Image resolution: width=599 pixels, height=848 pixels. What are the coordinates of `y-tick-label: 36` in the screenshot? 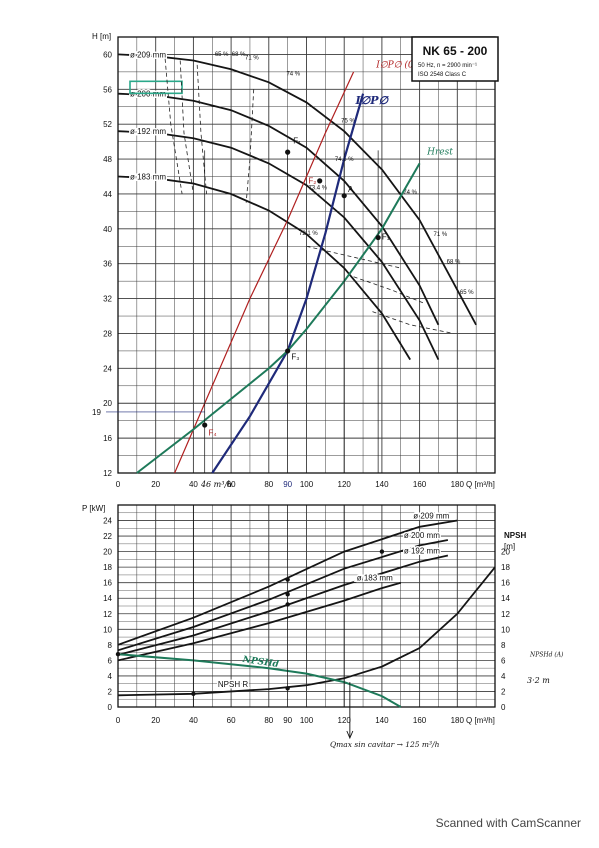 It's located at (107, 264).